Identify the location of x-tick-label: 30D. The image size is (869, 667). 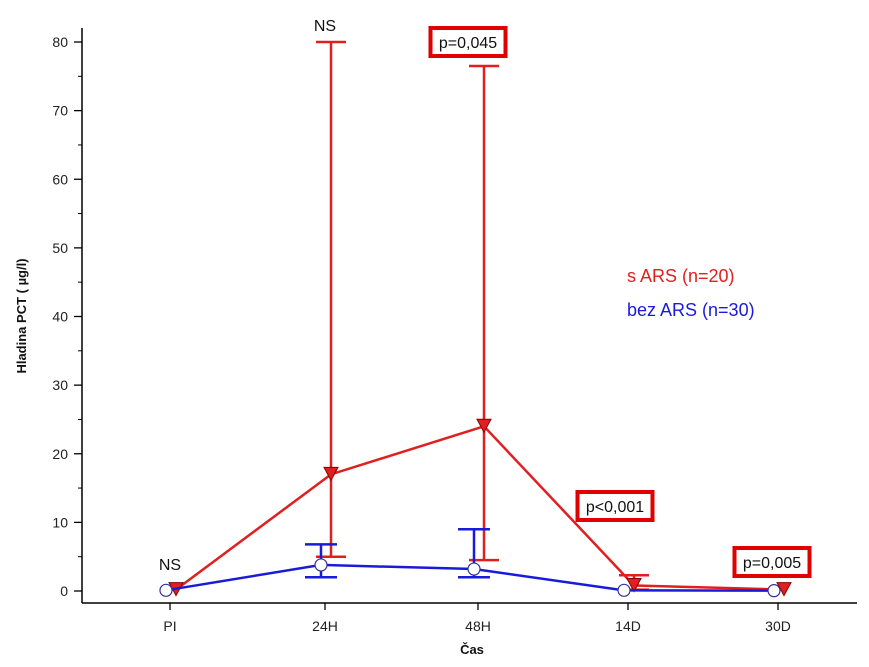
(778, 626).